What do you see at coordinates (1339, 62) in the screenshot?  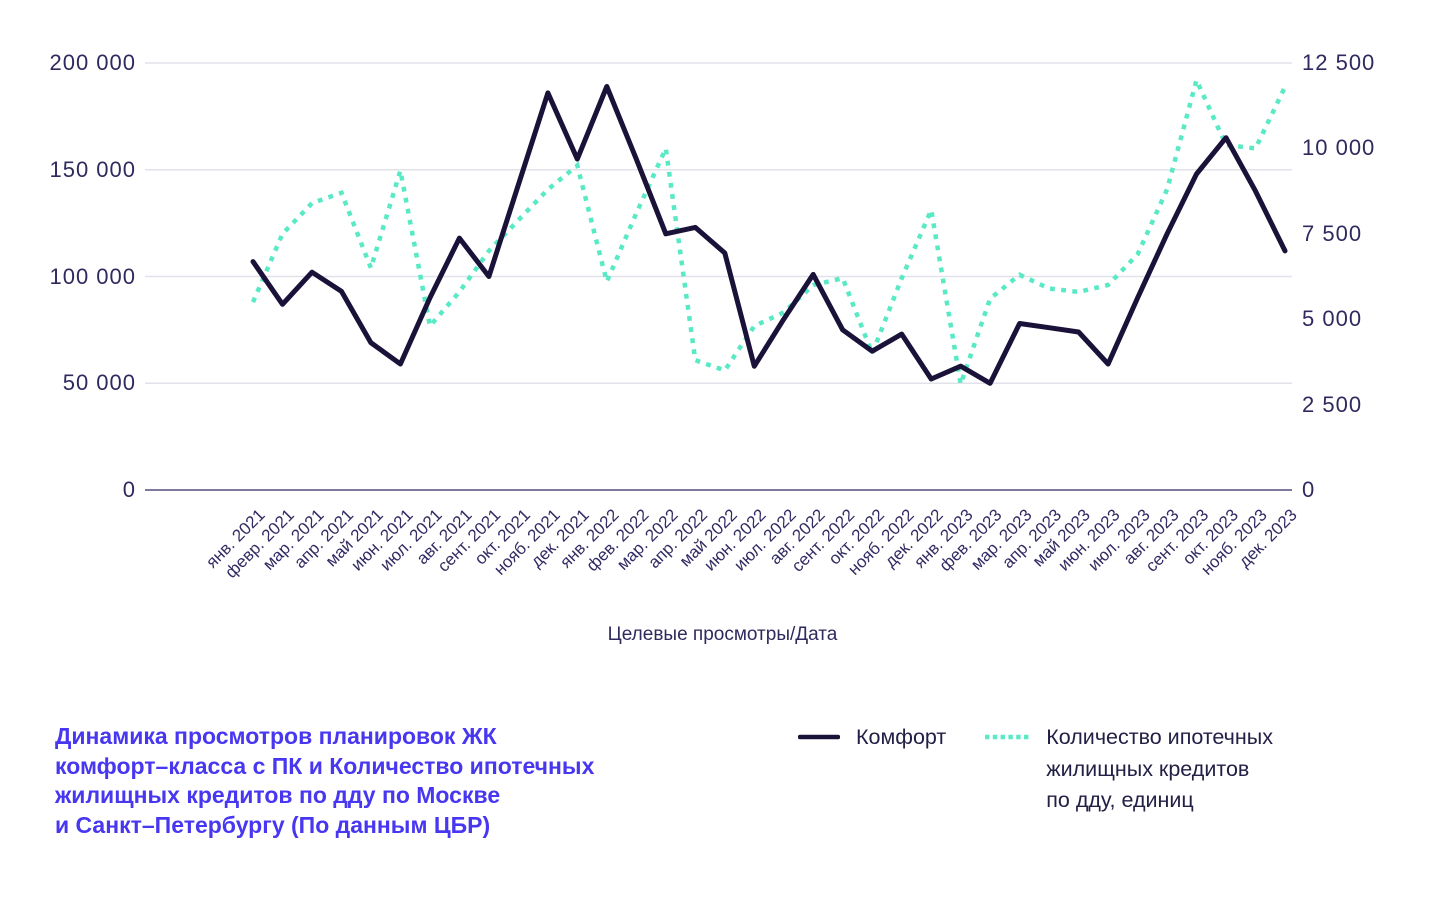 I see `y-right-tick-label: 12 500` at bounding box center [1339, 62].